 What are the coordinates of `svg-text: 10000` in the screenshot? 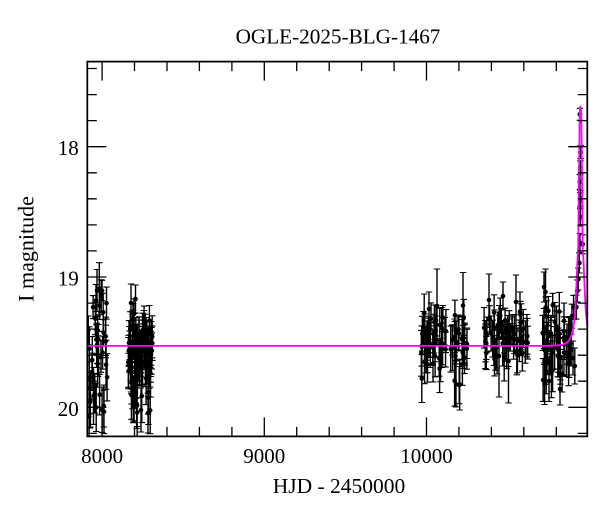 It's located at (426, 456).